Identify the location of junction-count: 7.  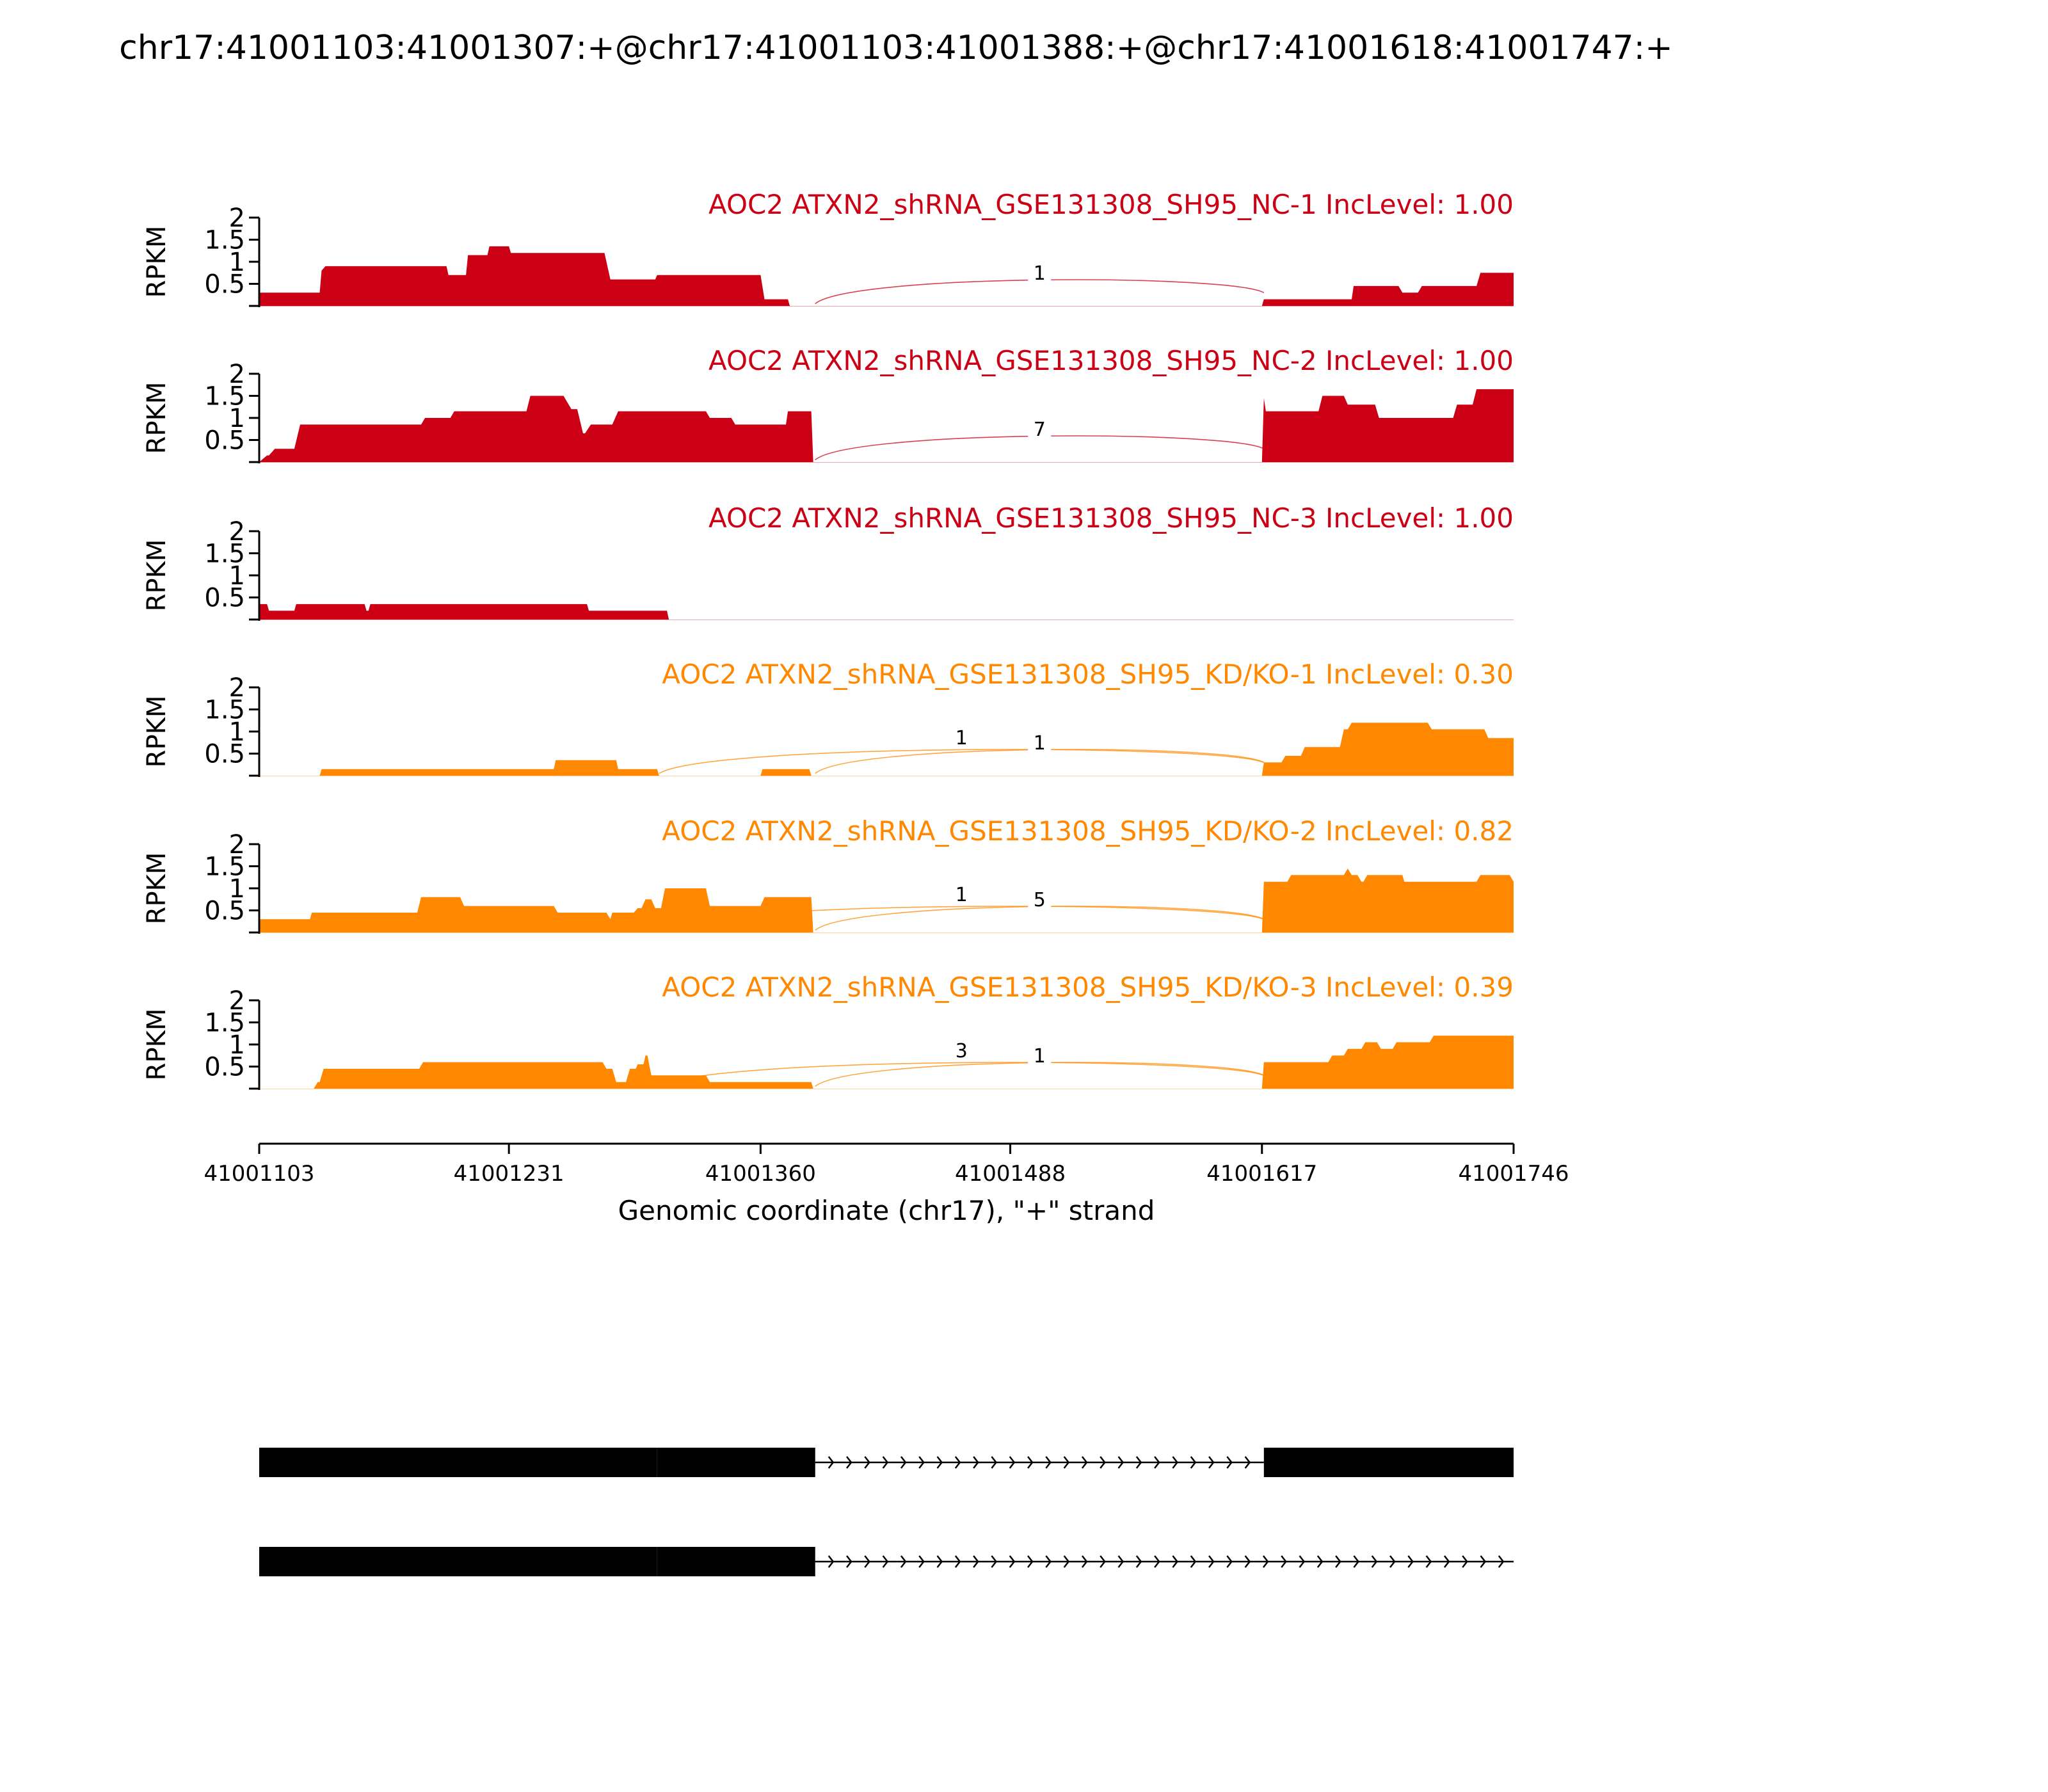
(1040, 430).